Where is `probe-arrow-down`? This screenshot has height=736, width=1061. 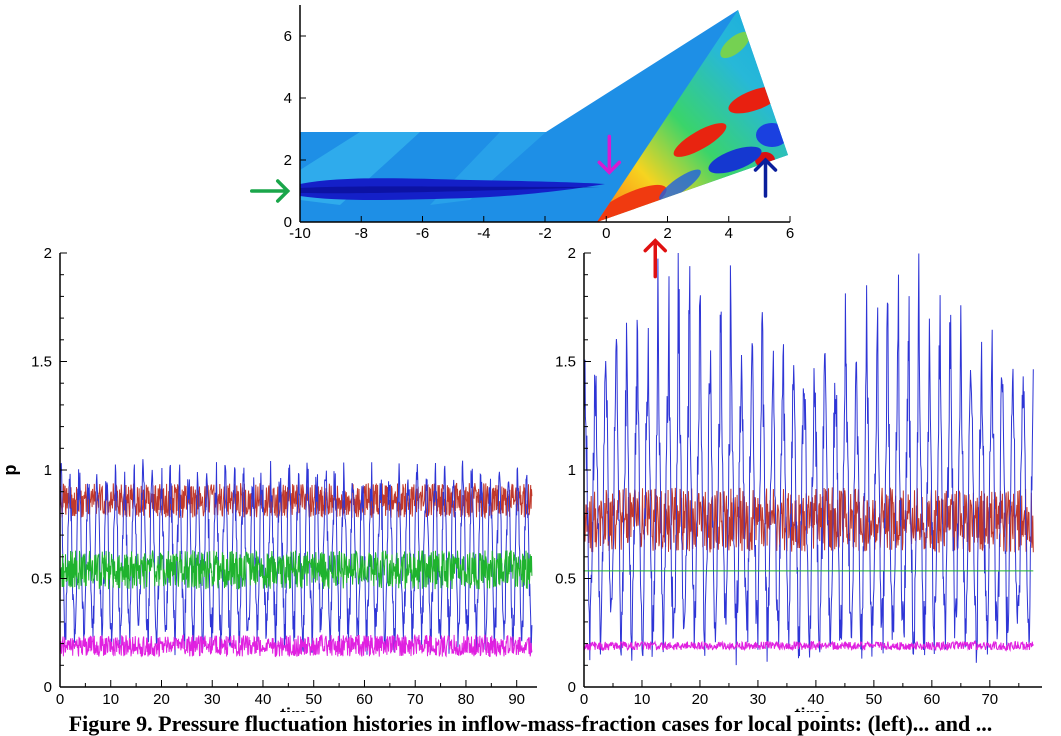
probe-arrow-down is located at coordinates (609, 154).